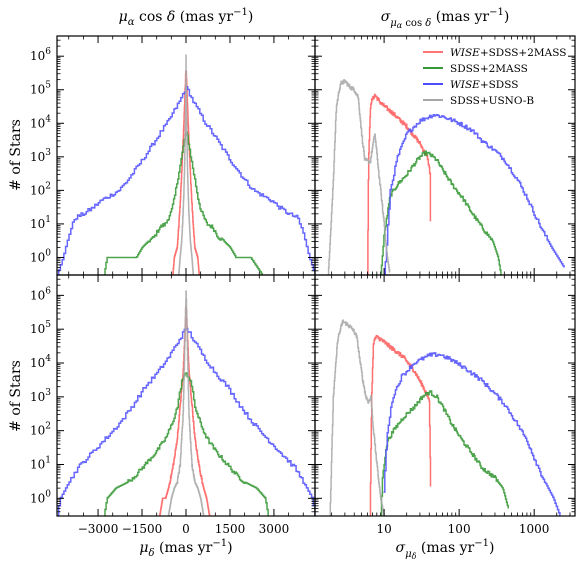  I want to click on top-ylabel: # of Stars, so click(16, 155).